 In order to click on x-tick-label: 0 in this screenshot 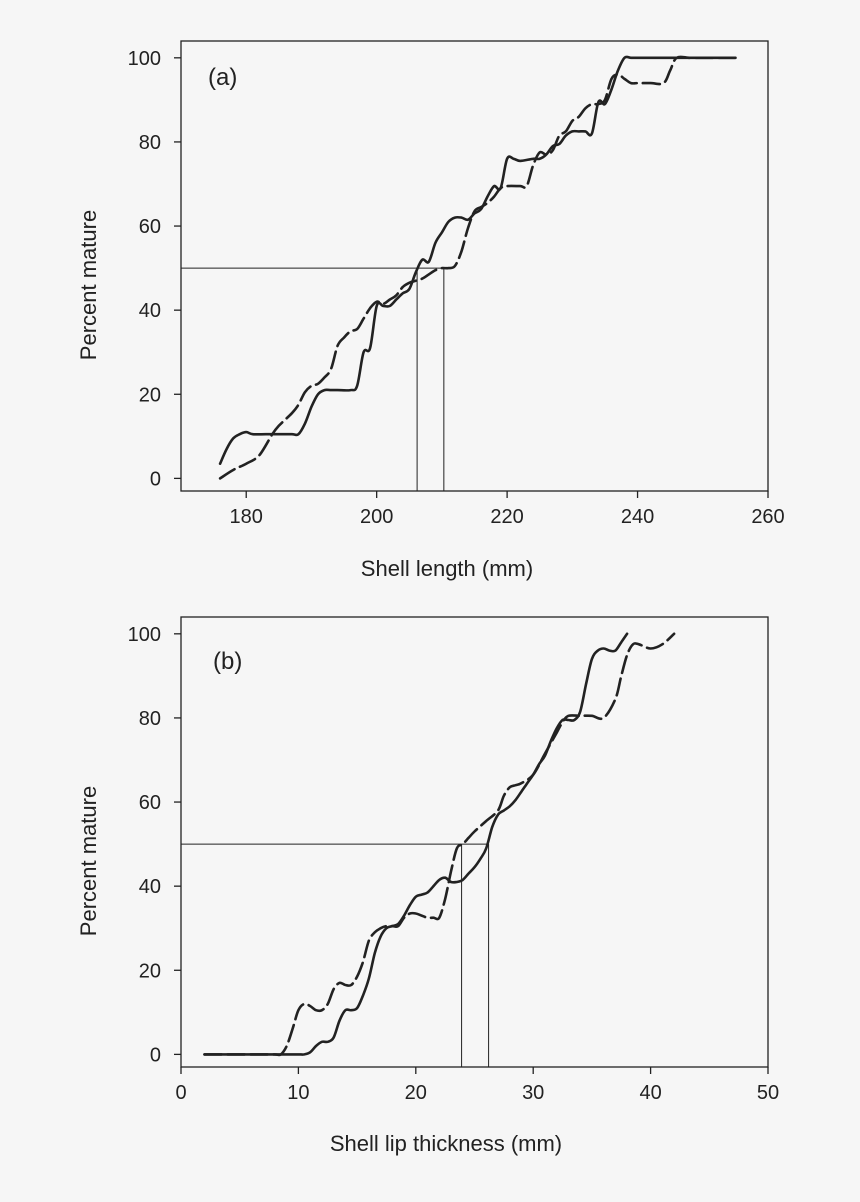, I will do `click(180, 1093)`.